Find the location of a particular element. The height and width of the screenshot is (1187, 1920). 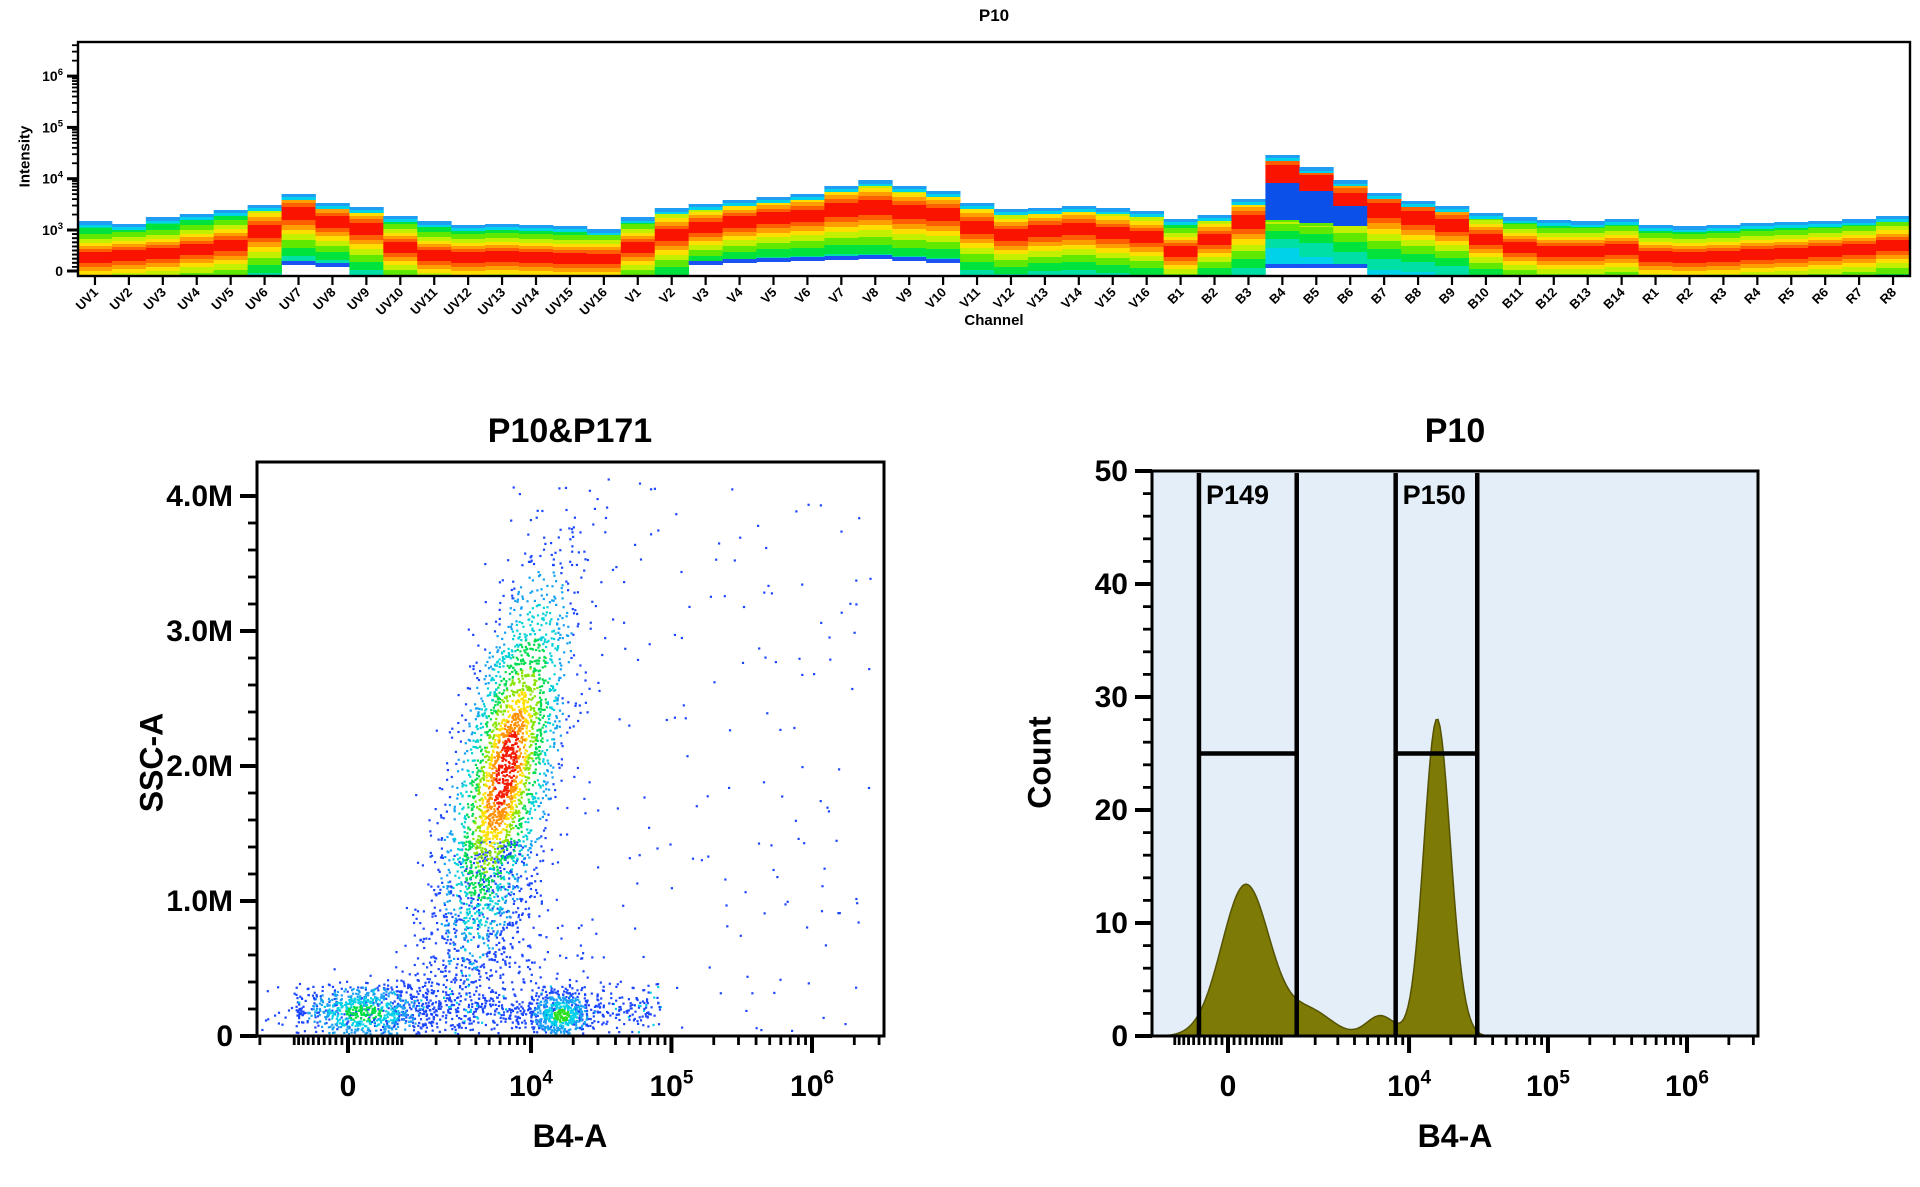

gate-label: P149 is located at coordinates (1237, 495).